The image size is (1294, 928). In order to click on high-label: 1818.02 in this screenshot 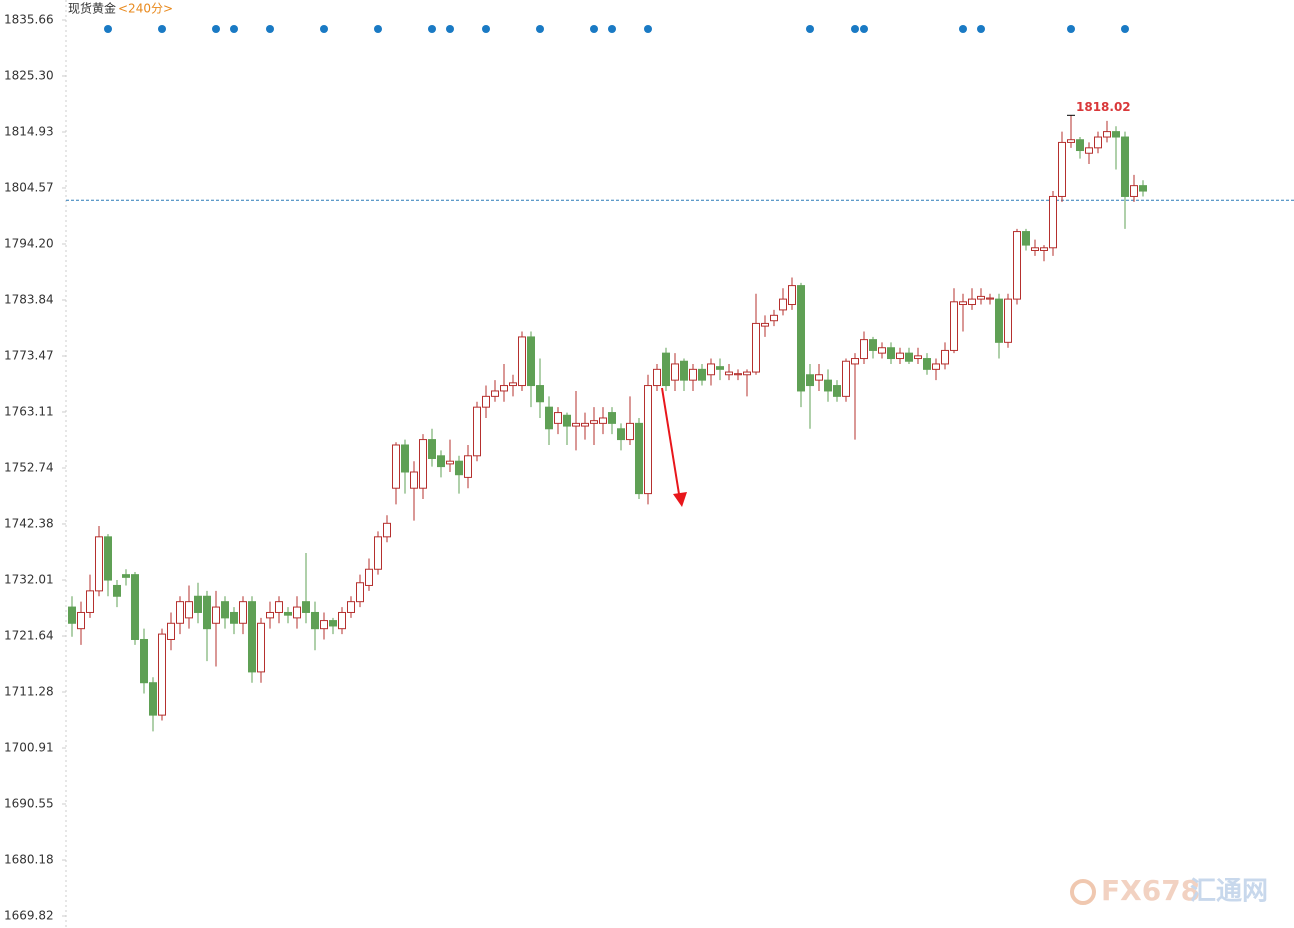, I will do `click(1103, 107)`.